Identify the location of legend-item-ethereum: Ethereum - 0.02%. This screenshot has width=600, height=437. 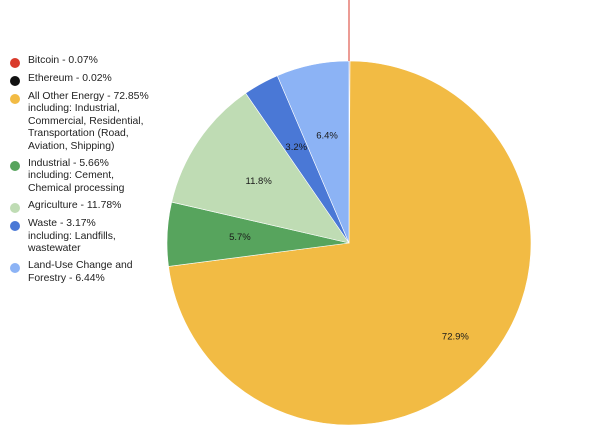
(95, 79).